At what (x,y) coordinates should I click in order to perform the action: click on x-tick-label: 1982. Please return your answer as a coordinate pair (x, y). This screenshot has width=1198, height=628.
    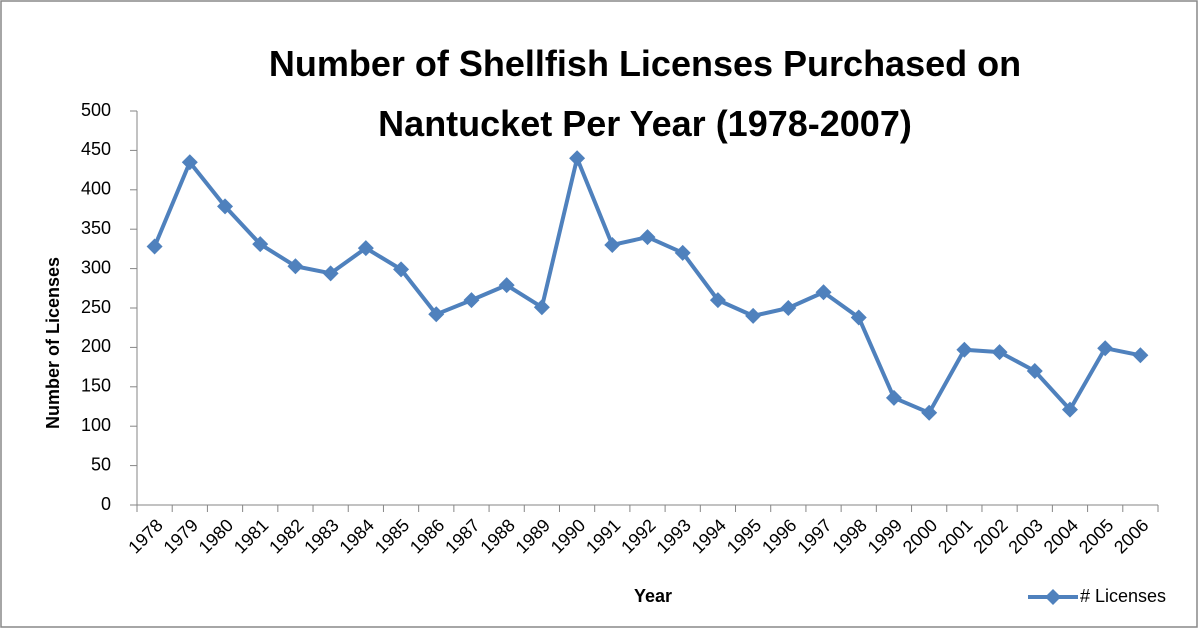
    Looking at the image, I should click on (286, 536).